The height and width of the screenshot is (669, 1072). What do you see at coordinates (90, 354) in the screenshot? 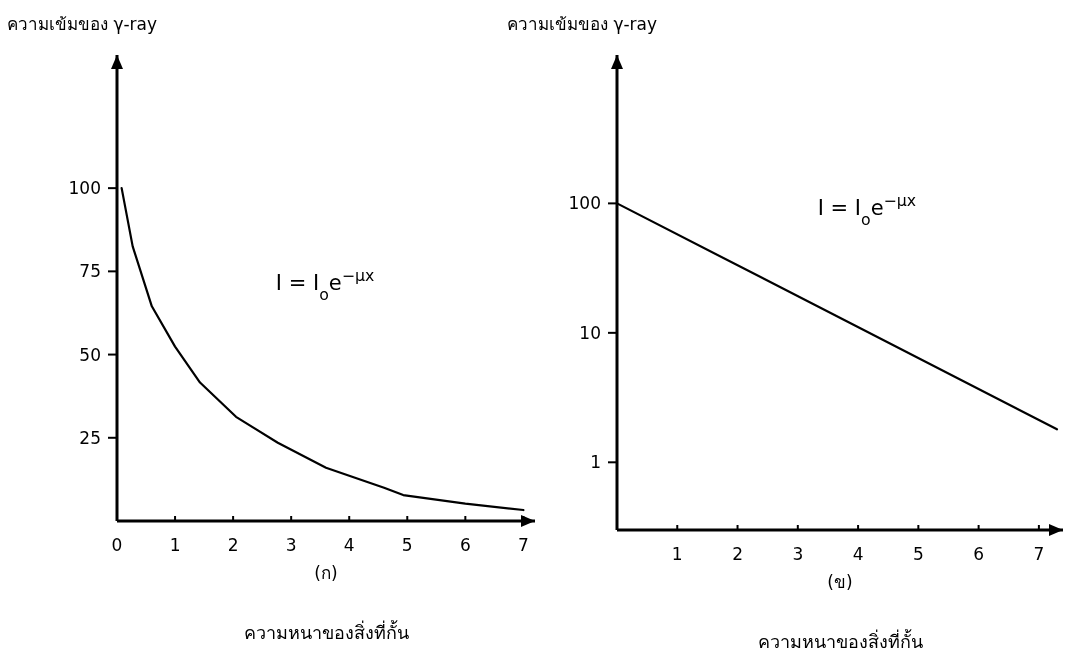
I see `y-tick-label: 50` at bounding box center [90, 354].